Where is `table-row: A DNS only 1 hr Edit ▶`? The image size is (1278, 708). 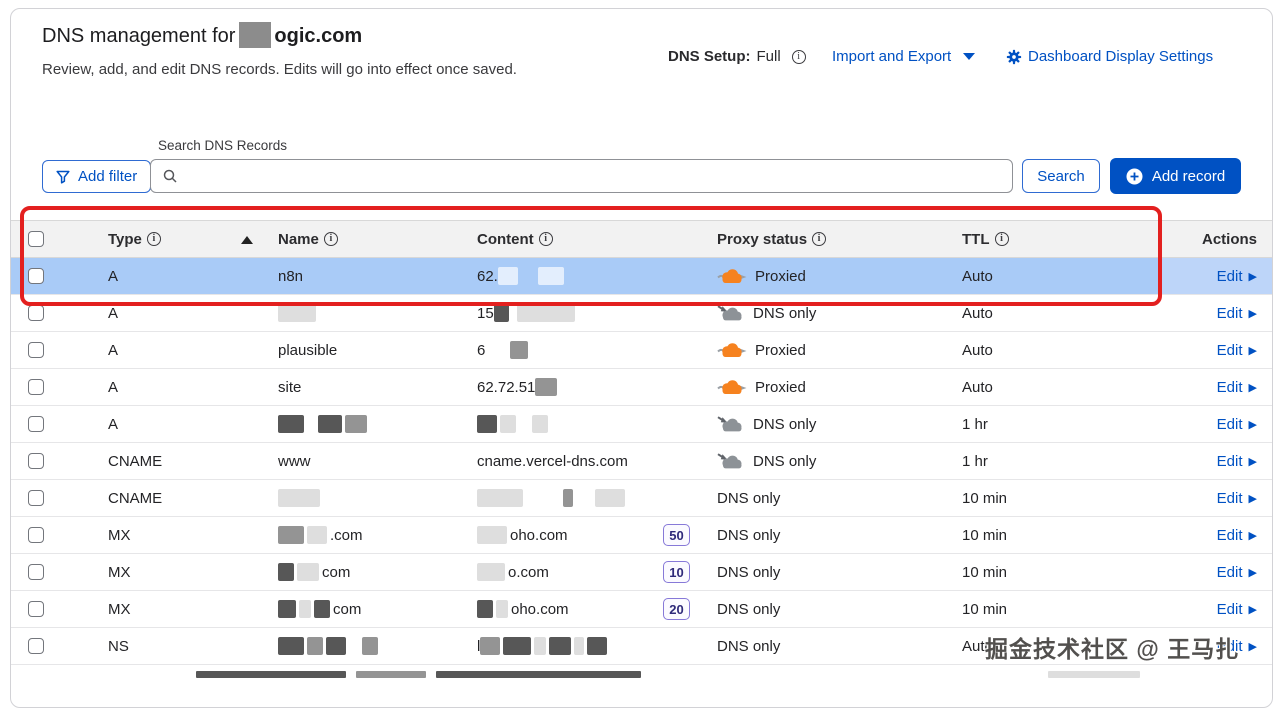
table-row: A DNS only 1 hr Edit ▶ is located at coordinates (641, 424).